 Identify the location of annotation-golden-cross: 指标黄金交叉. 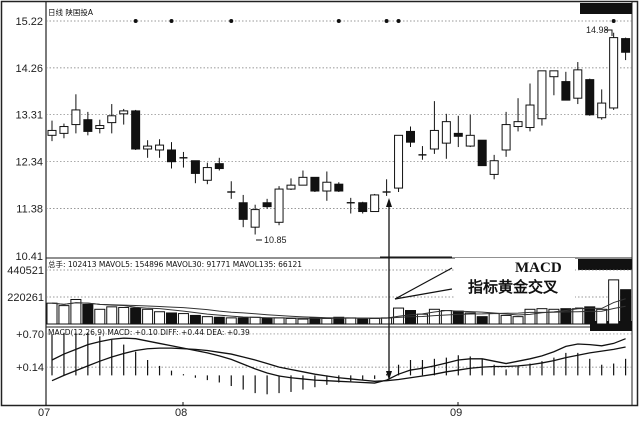
(513, 287).